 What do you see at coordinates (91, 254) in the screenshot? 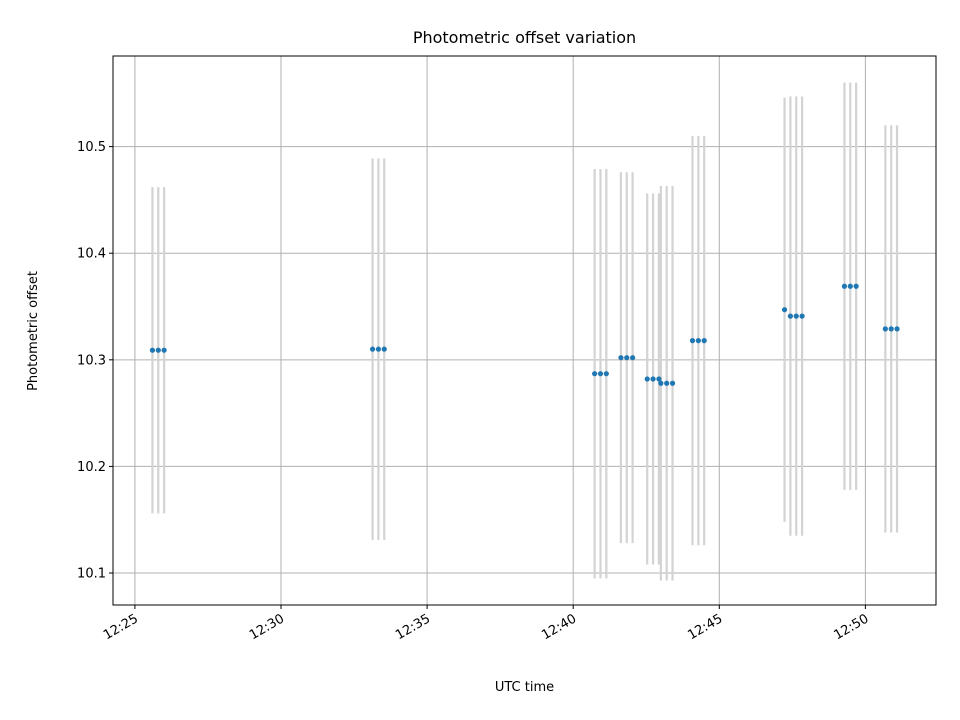
I see `y-tick-label: 10.4` at bounding box center [91, 254].